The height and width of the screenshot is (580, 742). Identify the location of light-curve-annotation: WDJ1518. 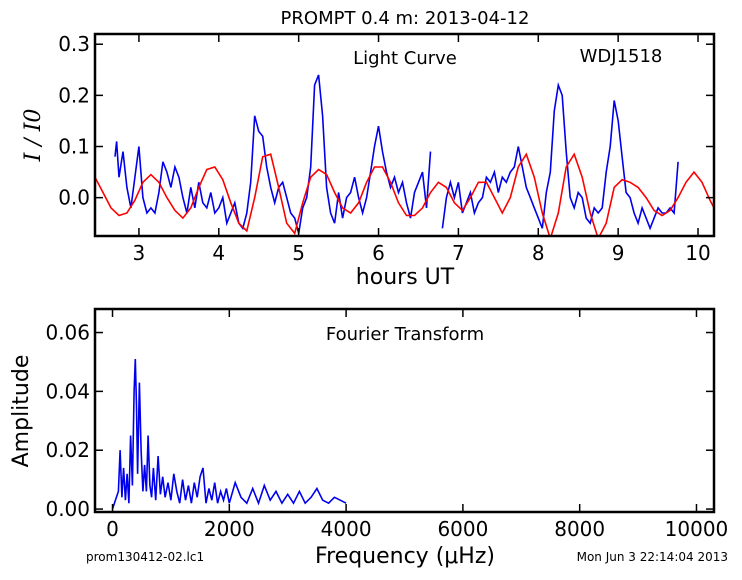
(621, 56).